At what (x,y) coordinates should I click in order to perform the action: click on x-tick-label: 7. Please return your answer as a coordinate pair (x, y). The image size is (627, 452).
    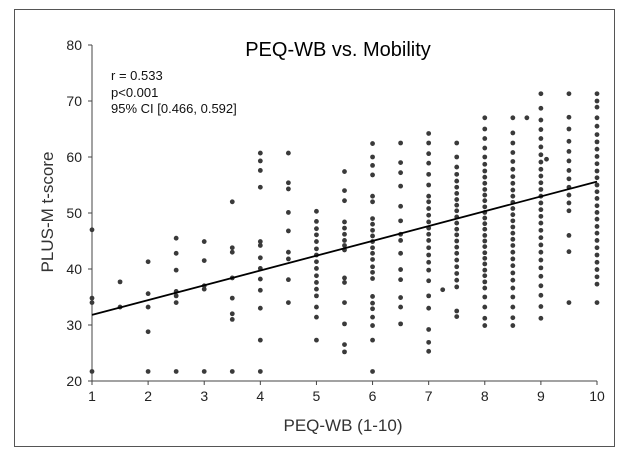
    Looking at the image, I should click on (429, 396).